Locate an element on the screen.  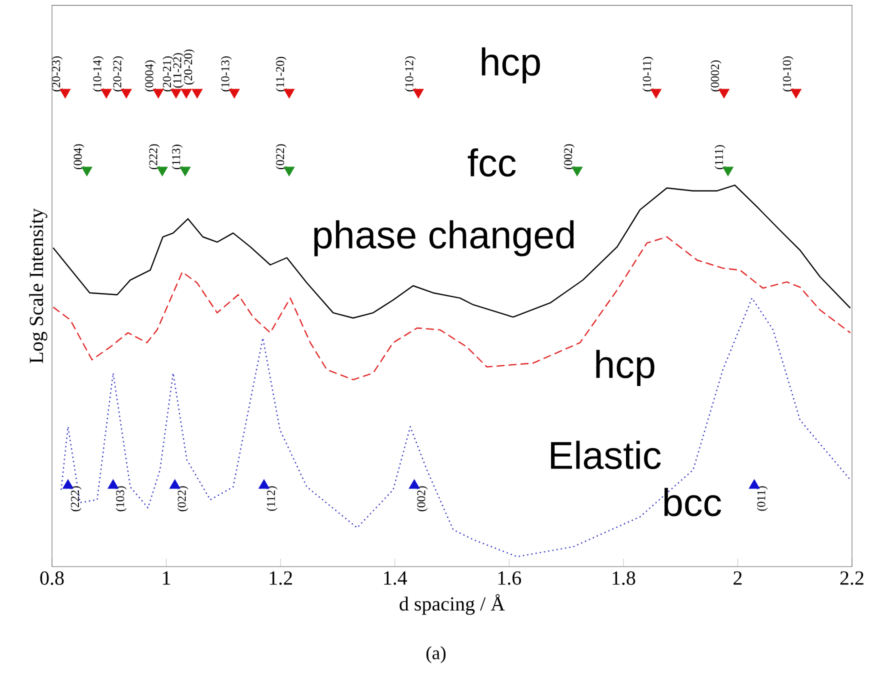
x-tick-label: 1.8 is located at coordinates (624, 578).